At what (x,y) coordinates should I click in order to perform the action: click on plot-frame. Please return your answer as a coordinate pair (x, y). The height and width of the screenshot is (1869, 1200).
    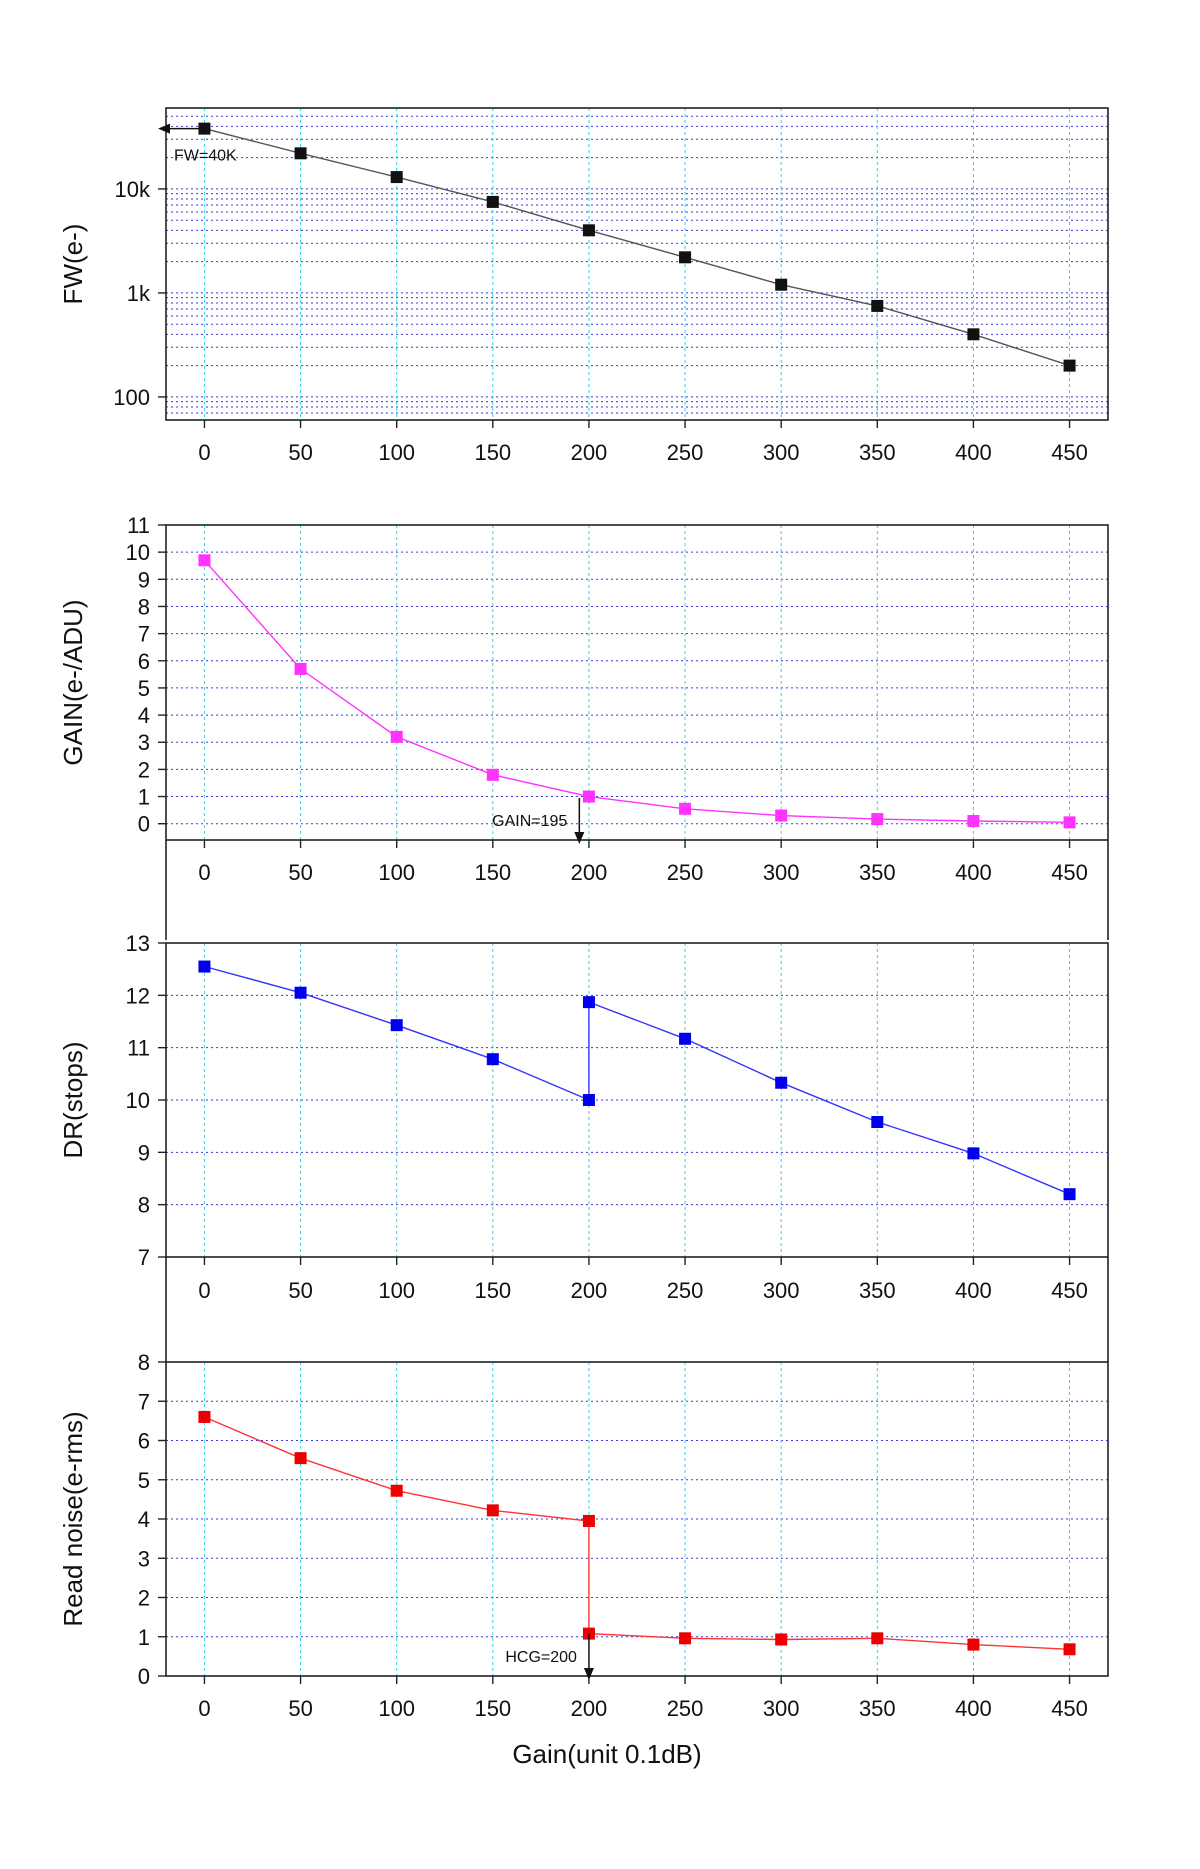
    Looking at the image, I should click on (637, 682).